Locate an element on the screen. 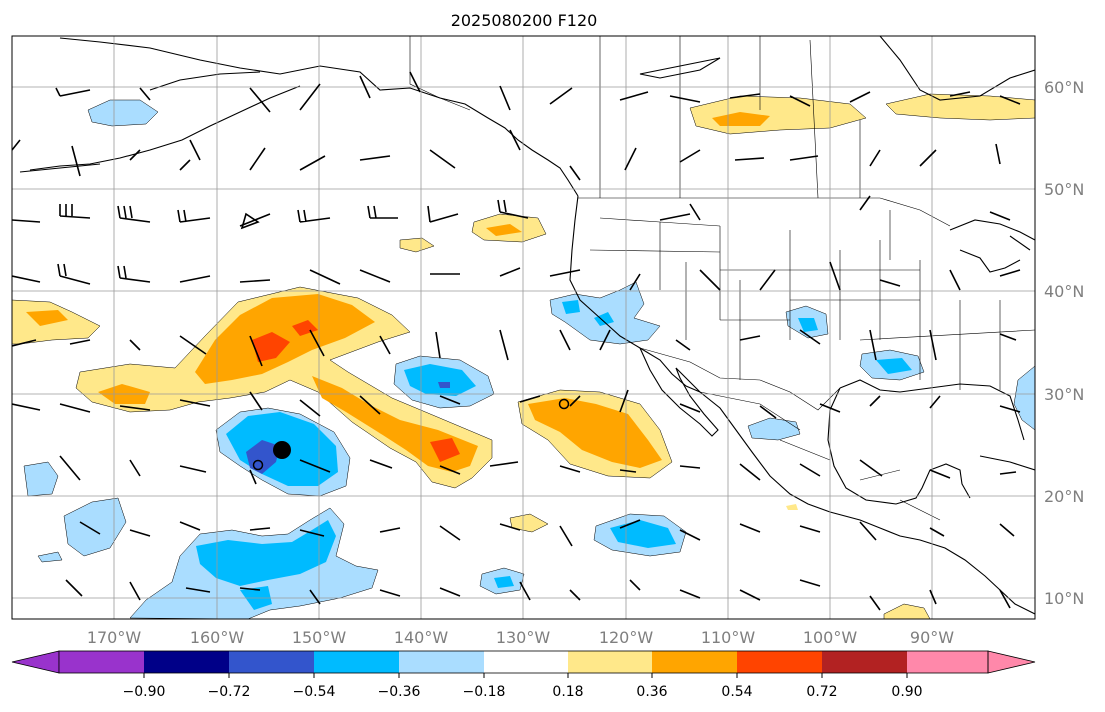  lon-label: 110°W is located at coordinates (728, 637).